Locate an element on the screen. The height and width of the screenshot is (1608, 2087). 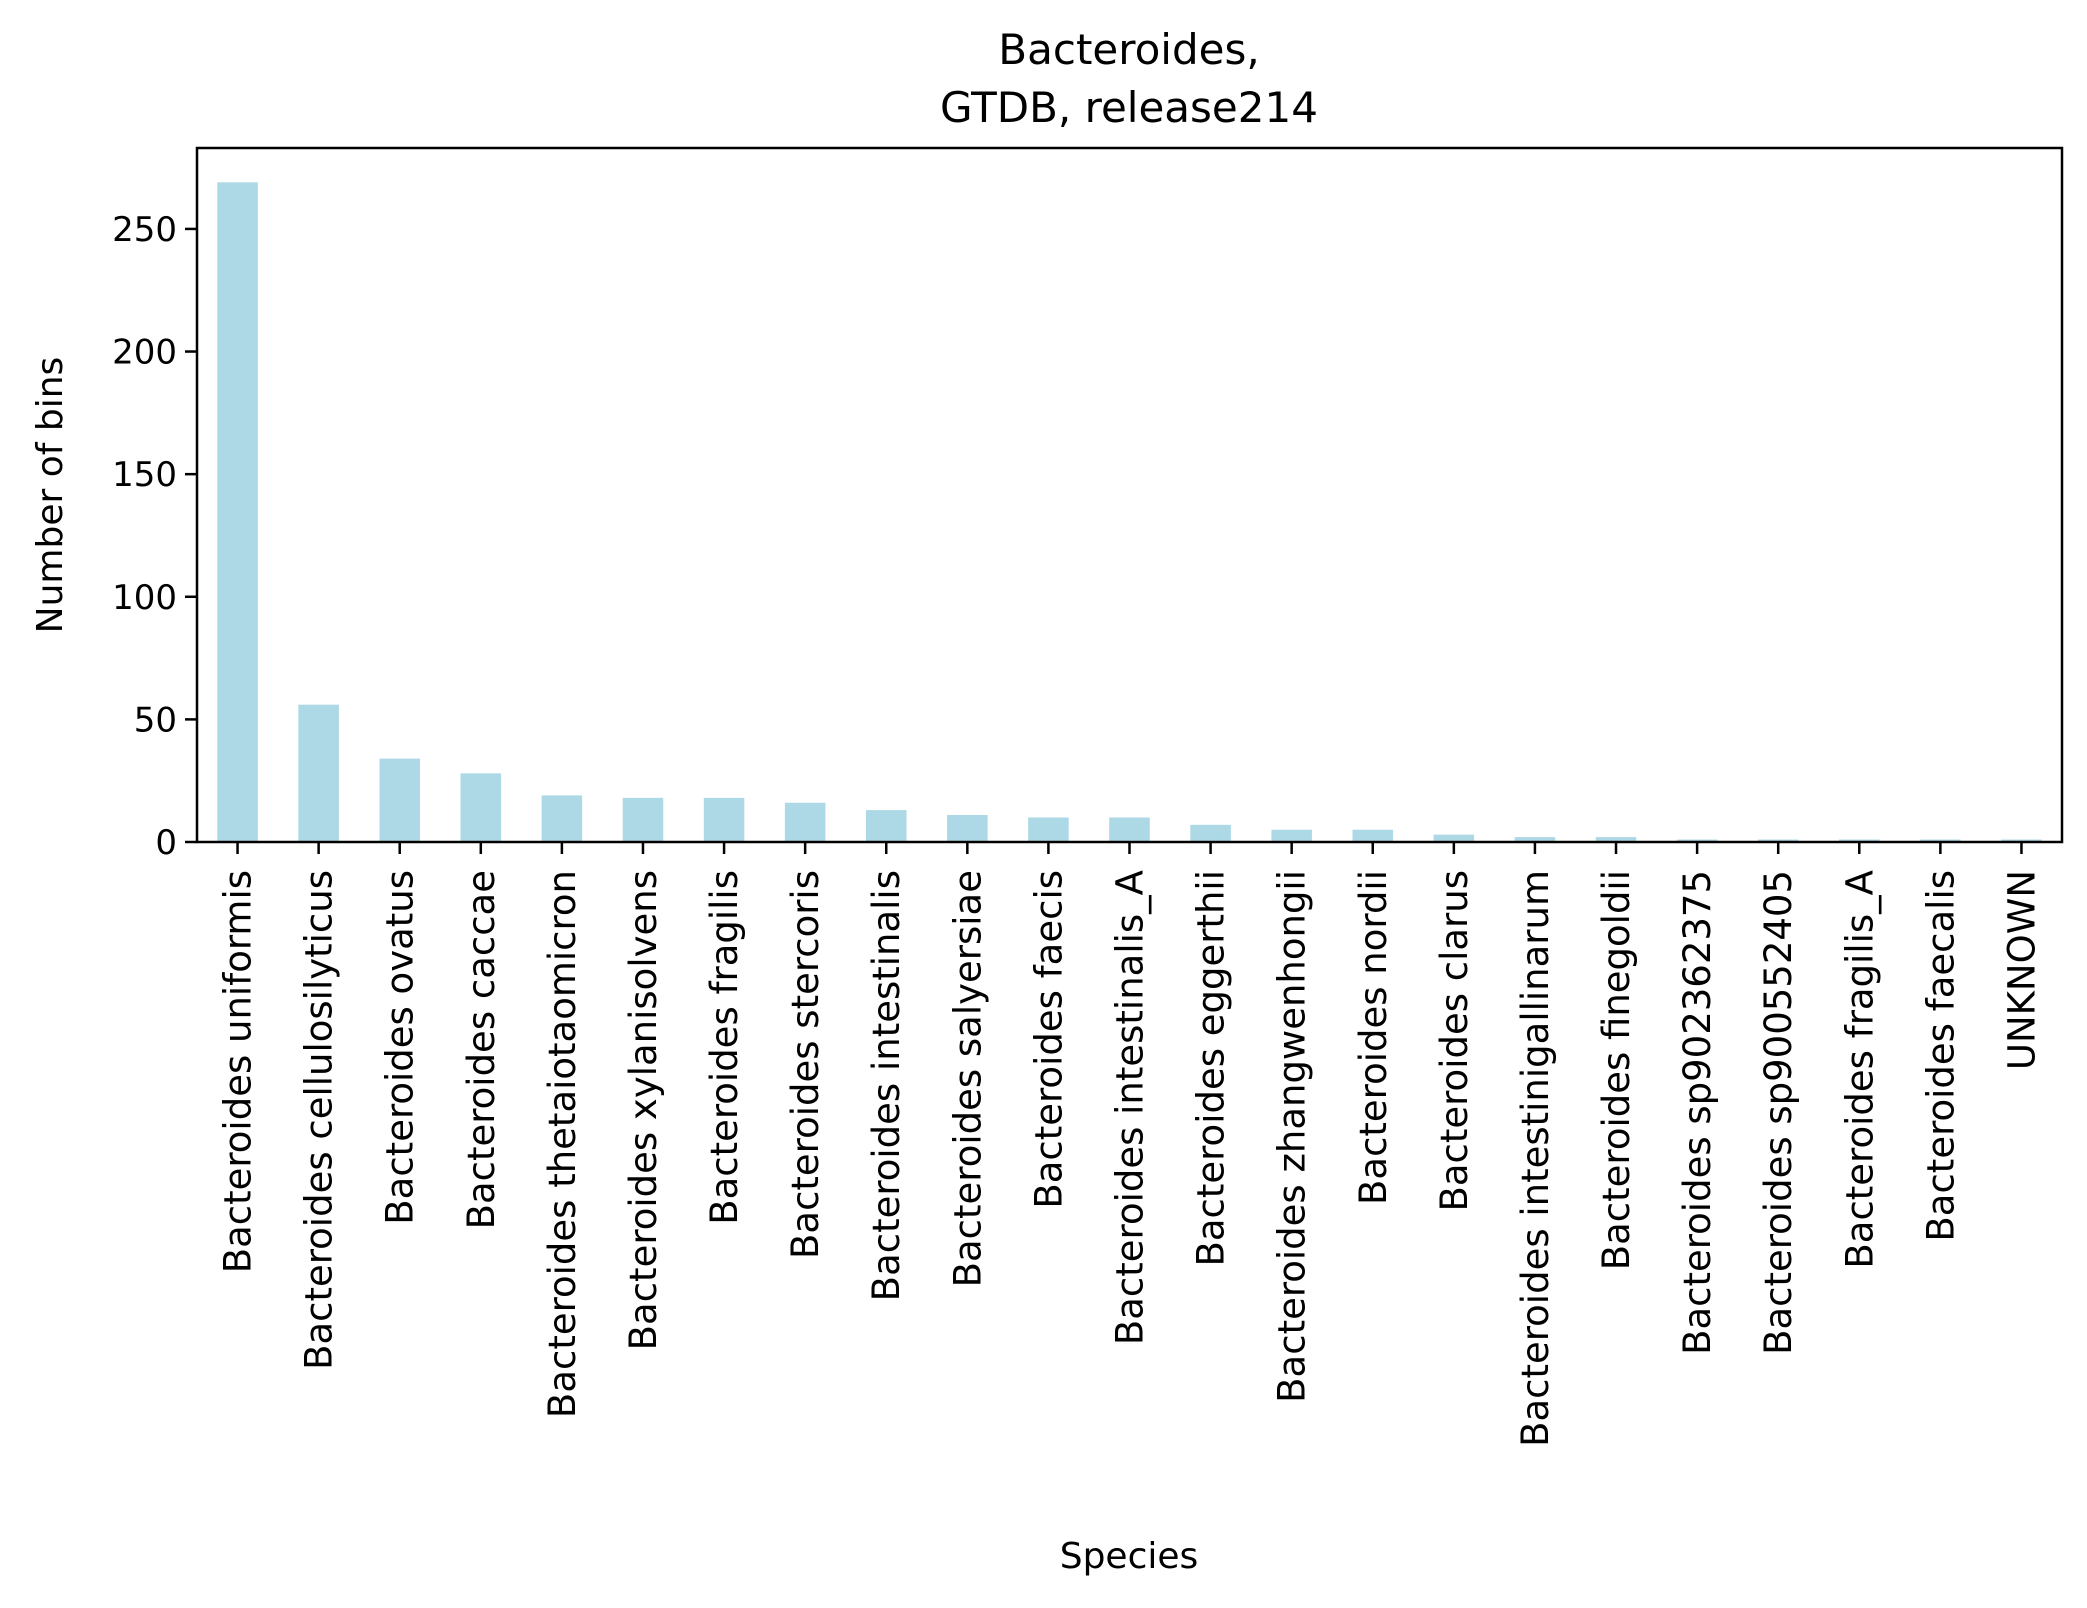
y-tick-label-4: 200 is located at coordinates (144, 353).